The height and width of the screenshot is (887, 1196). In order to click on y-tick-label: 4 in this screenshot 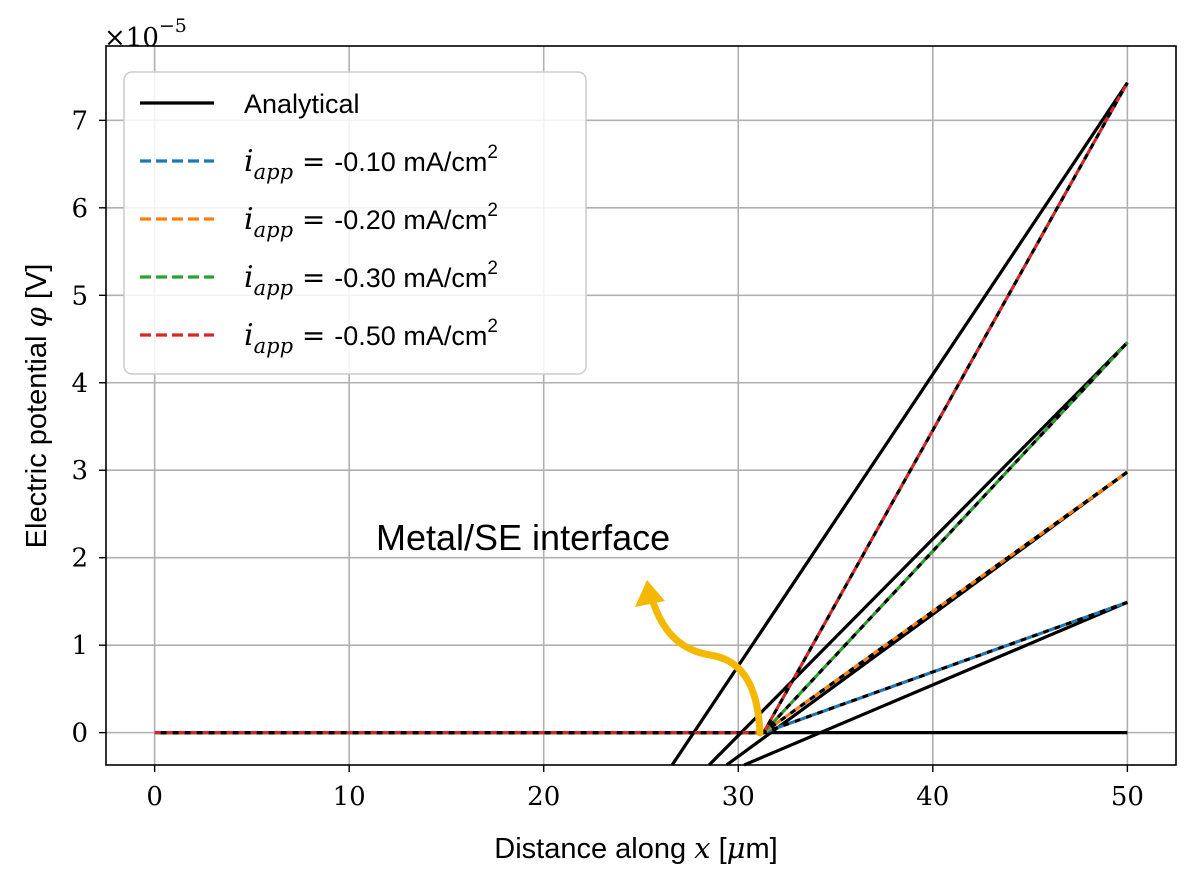, I will do `click(79, 384)`.